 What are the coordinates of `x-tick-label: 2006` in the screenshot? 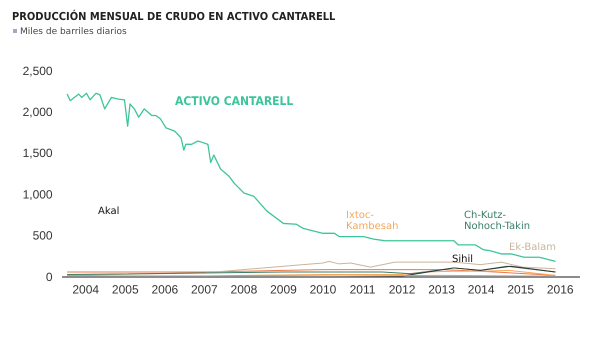 It's located at (164, 289).